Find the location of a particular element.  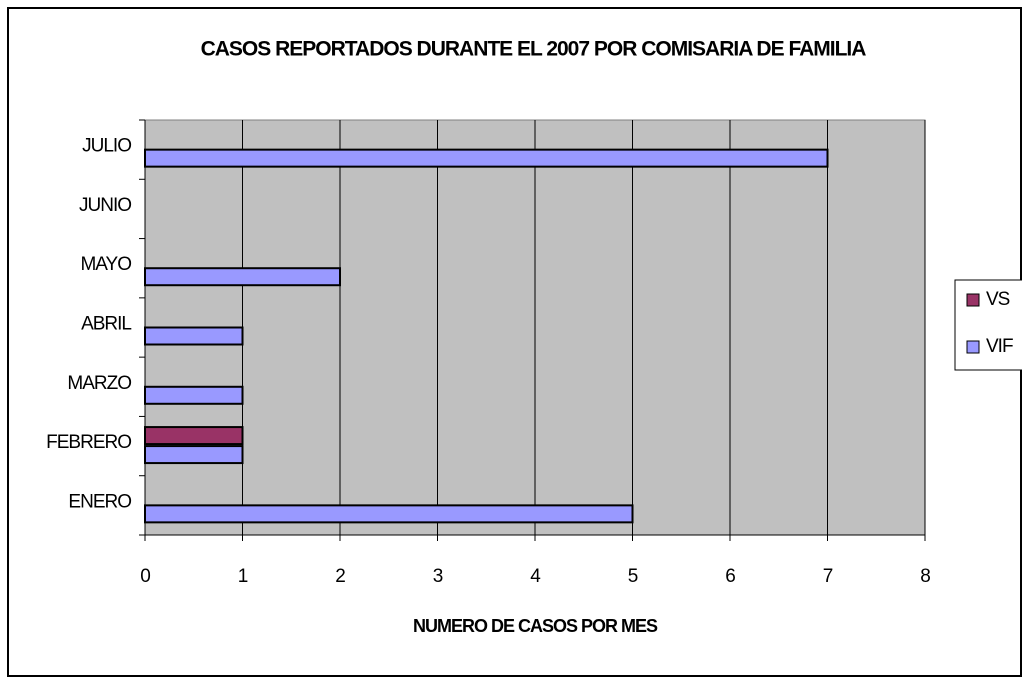

x-axis-label: NUMERO DE CASOS POR MES is located at coordinates (535, 626).